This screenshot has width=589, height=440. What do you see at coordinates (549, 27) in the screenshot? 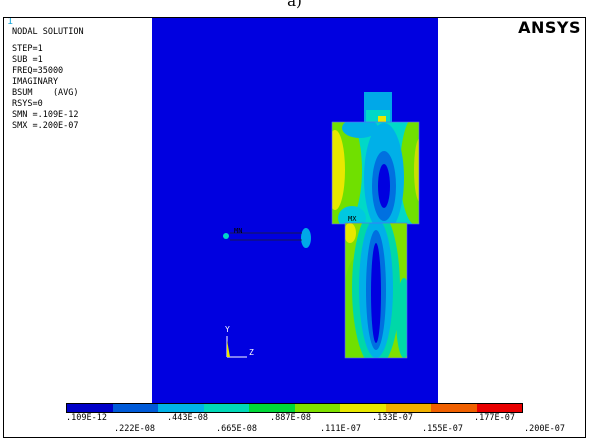
I see `ansys-logo: ANSYS` at bounding box center [549, 27].